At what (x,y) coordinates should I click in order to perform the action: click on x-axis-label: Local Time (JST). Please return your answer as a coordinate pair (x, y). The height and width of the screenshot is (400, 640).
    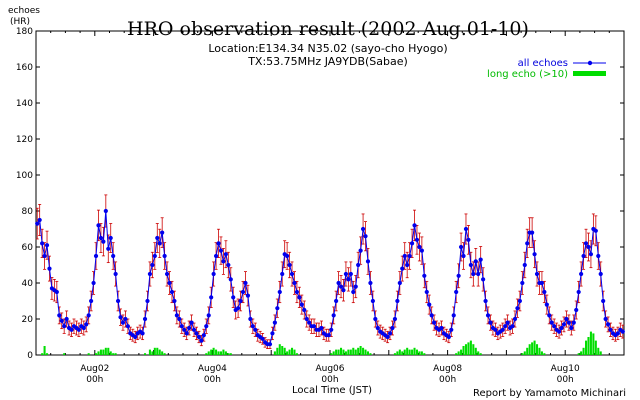
    Looking at the image, I should click on (332, 390).